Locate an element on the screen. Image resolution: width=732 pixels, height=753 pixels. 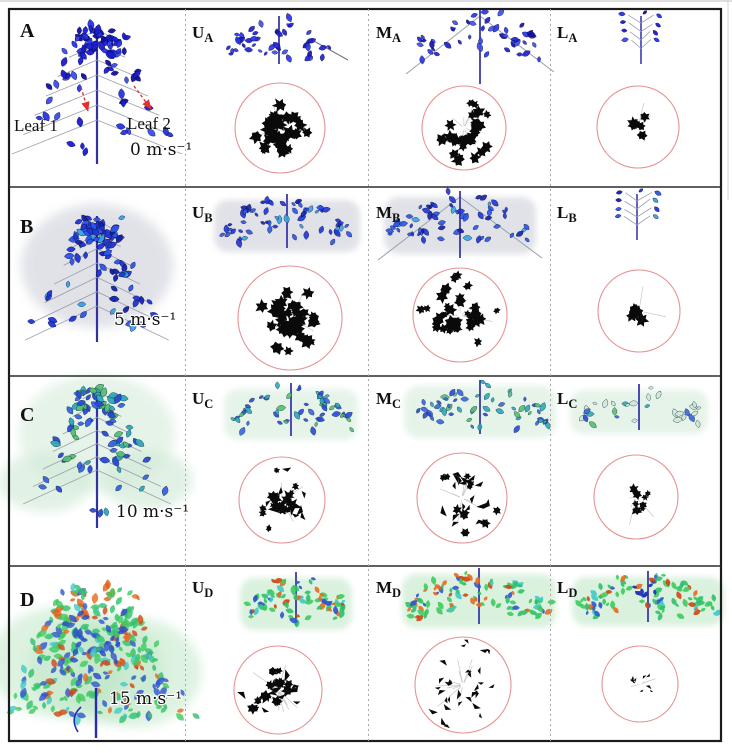
panel-d-plant-image is located at coordinates (101, 658).